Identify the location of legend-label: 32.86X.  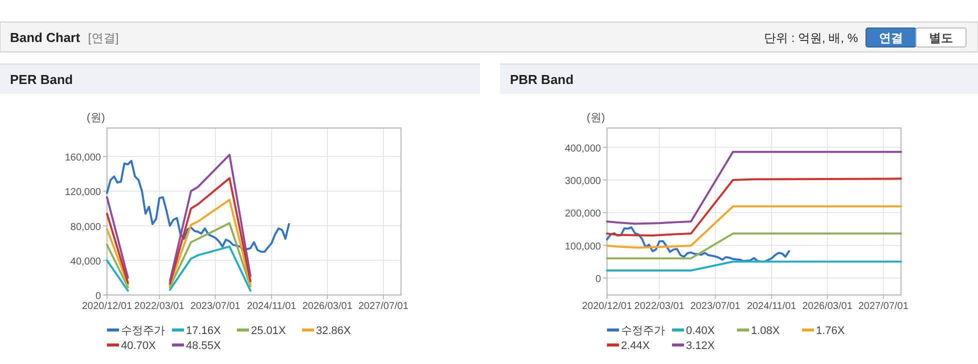
(334, 331).